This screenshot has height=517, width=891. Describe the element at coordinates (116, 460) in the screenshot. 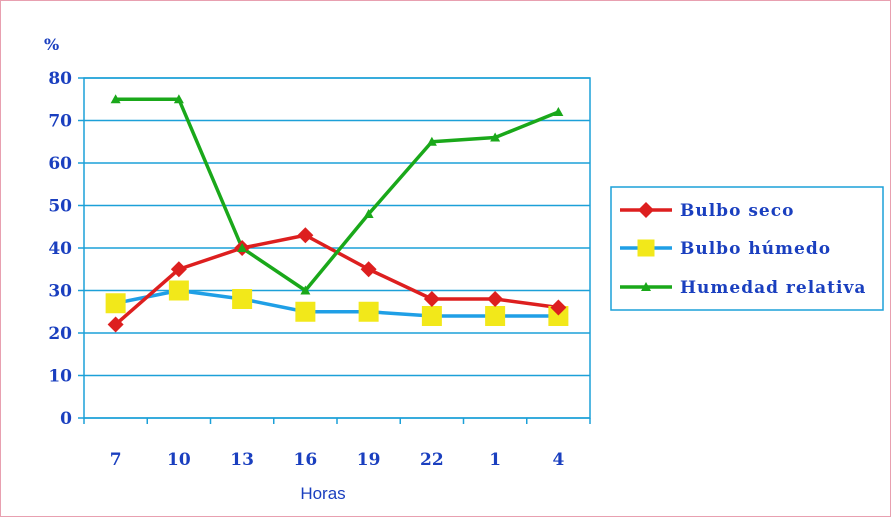

I see `x-tick-label: 7` at that location.